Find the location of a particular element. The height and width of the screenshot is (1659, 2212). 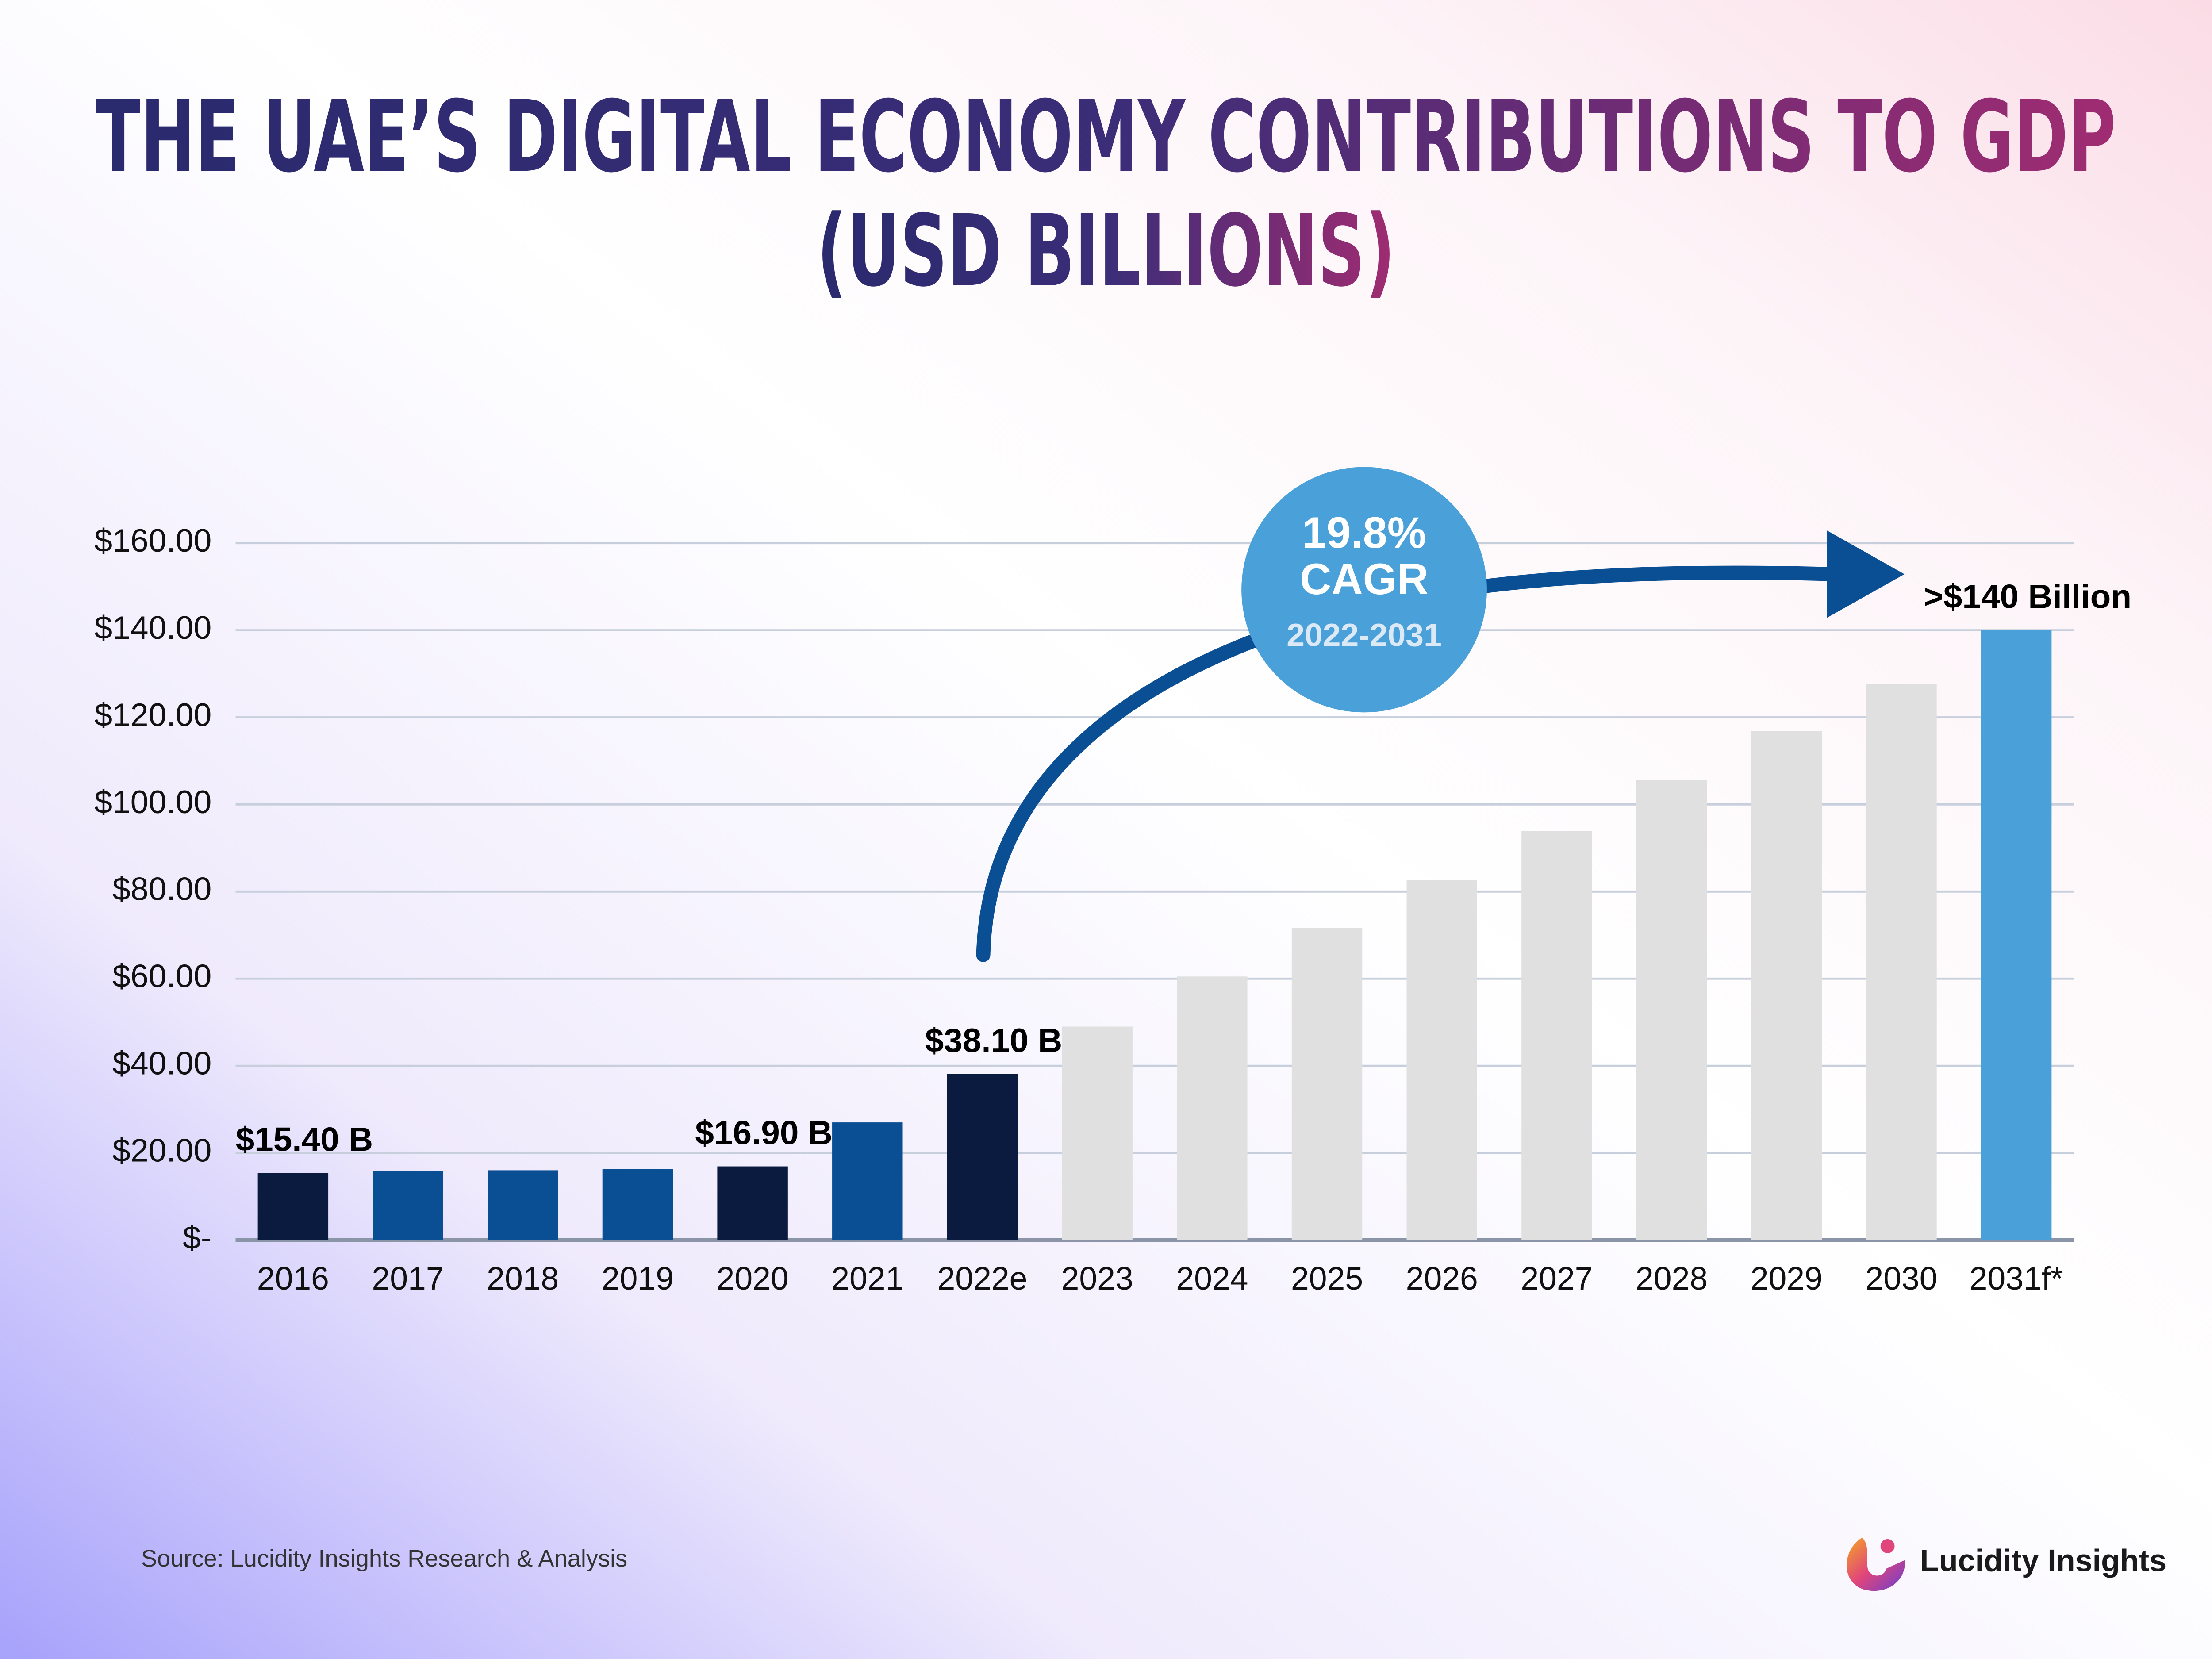

y-tick-label: $20.00 is located at coordinates (161, 1150).